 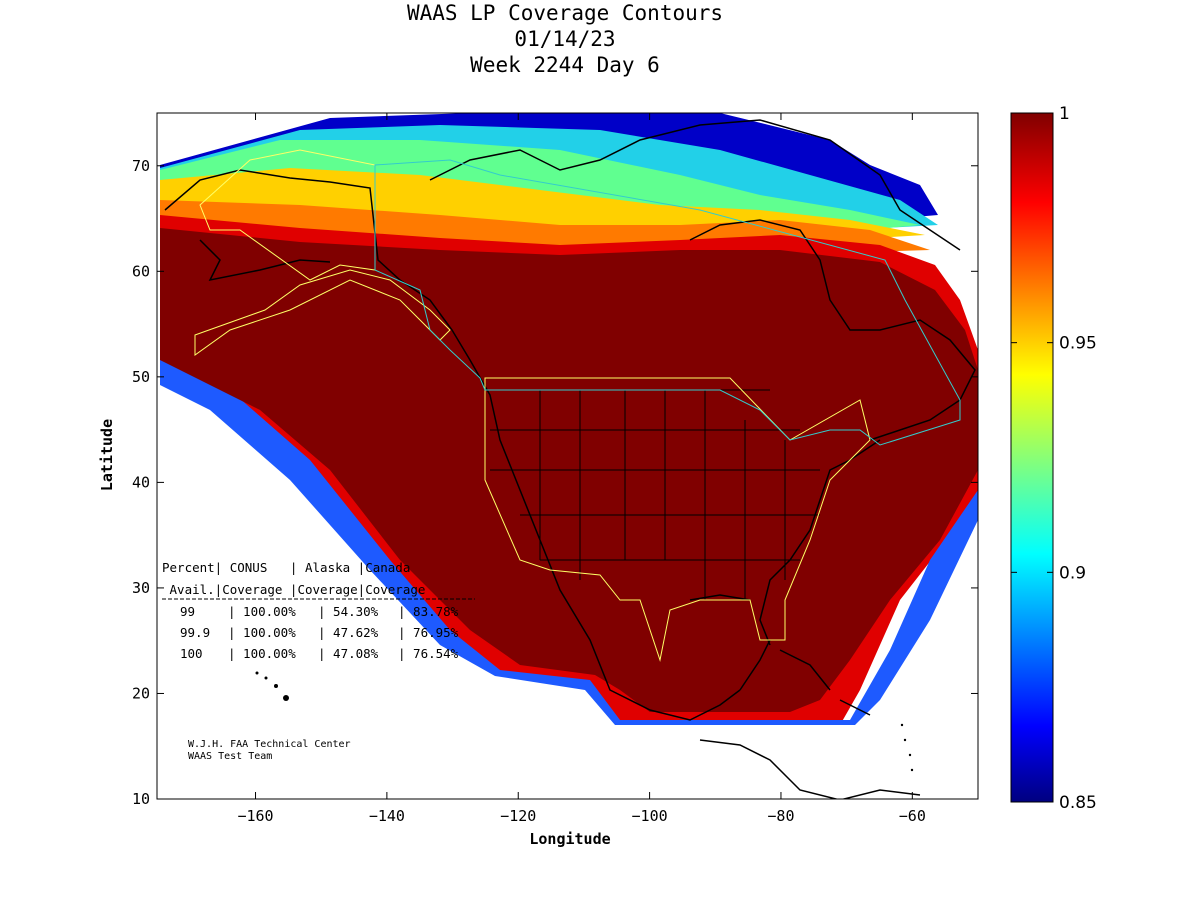 I want to click on x-tick-label: −60, so click(x=912, y=816).